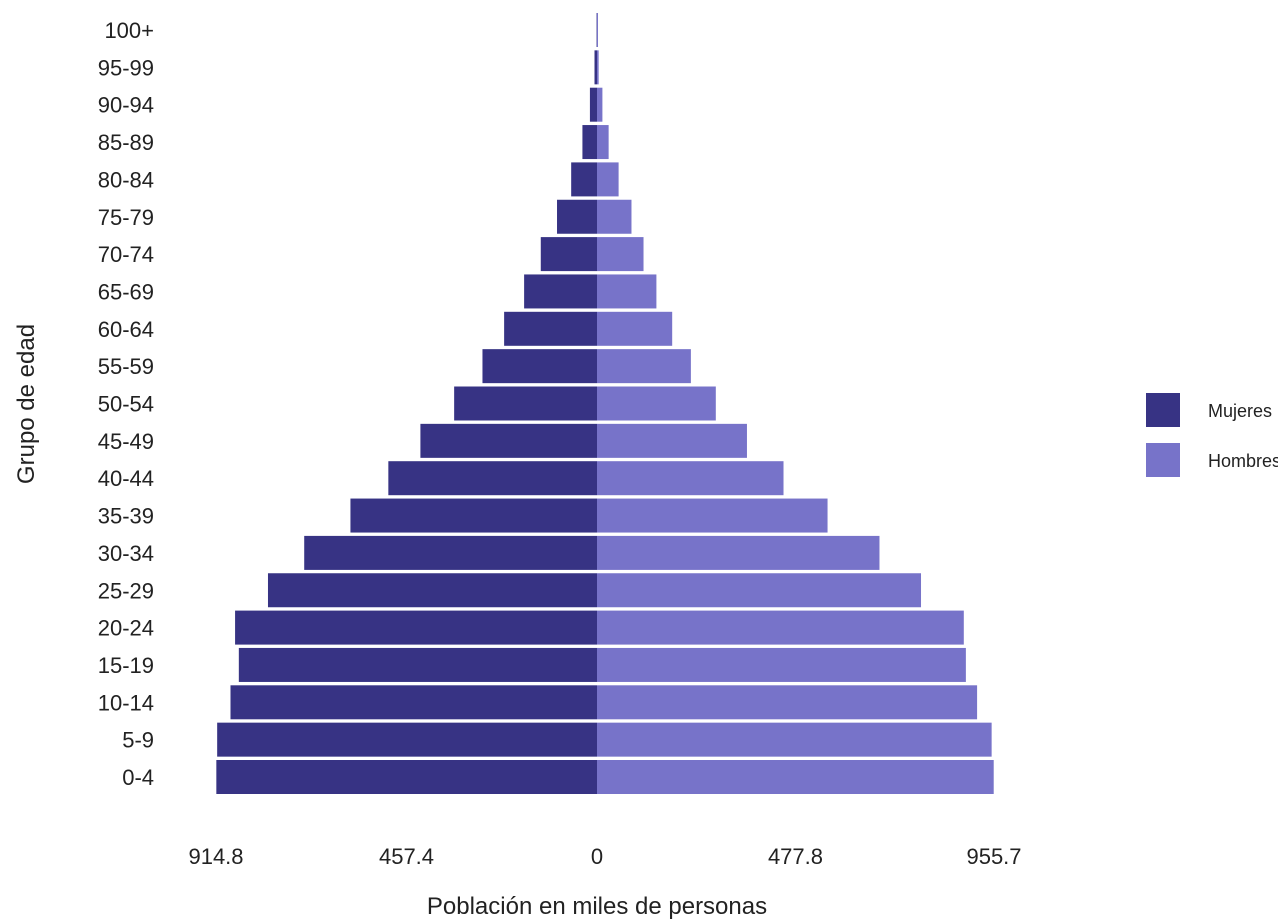 The image size is (1278, 924). Describe the element at coordinates (1243, 461) in the screenshot. I see `legend-label-hombres: Hombres` at that location.